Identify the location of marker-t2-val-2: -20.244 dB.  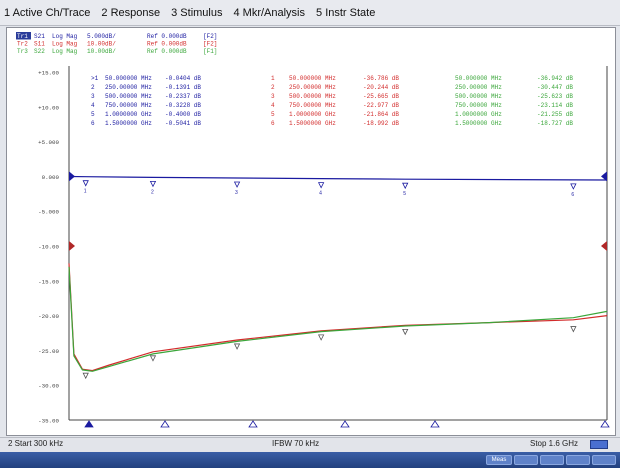
(381, 87).